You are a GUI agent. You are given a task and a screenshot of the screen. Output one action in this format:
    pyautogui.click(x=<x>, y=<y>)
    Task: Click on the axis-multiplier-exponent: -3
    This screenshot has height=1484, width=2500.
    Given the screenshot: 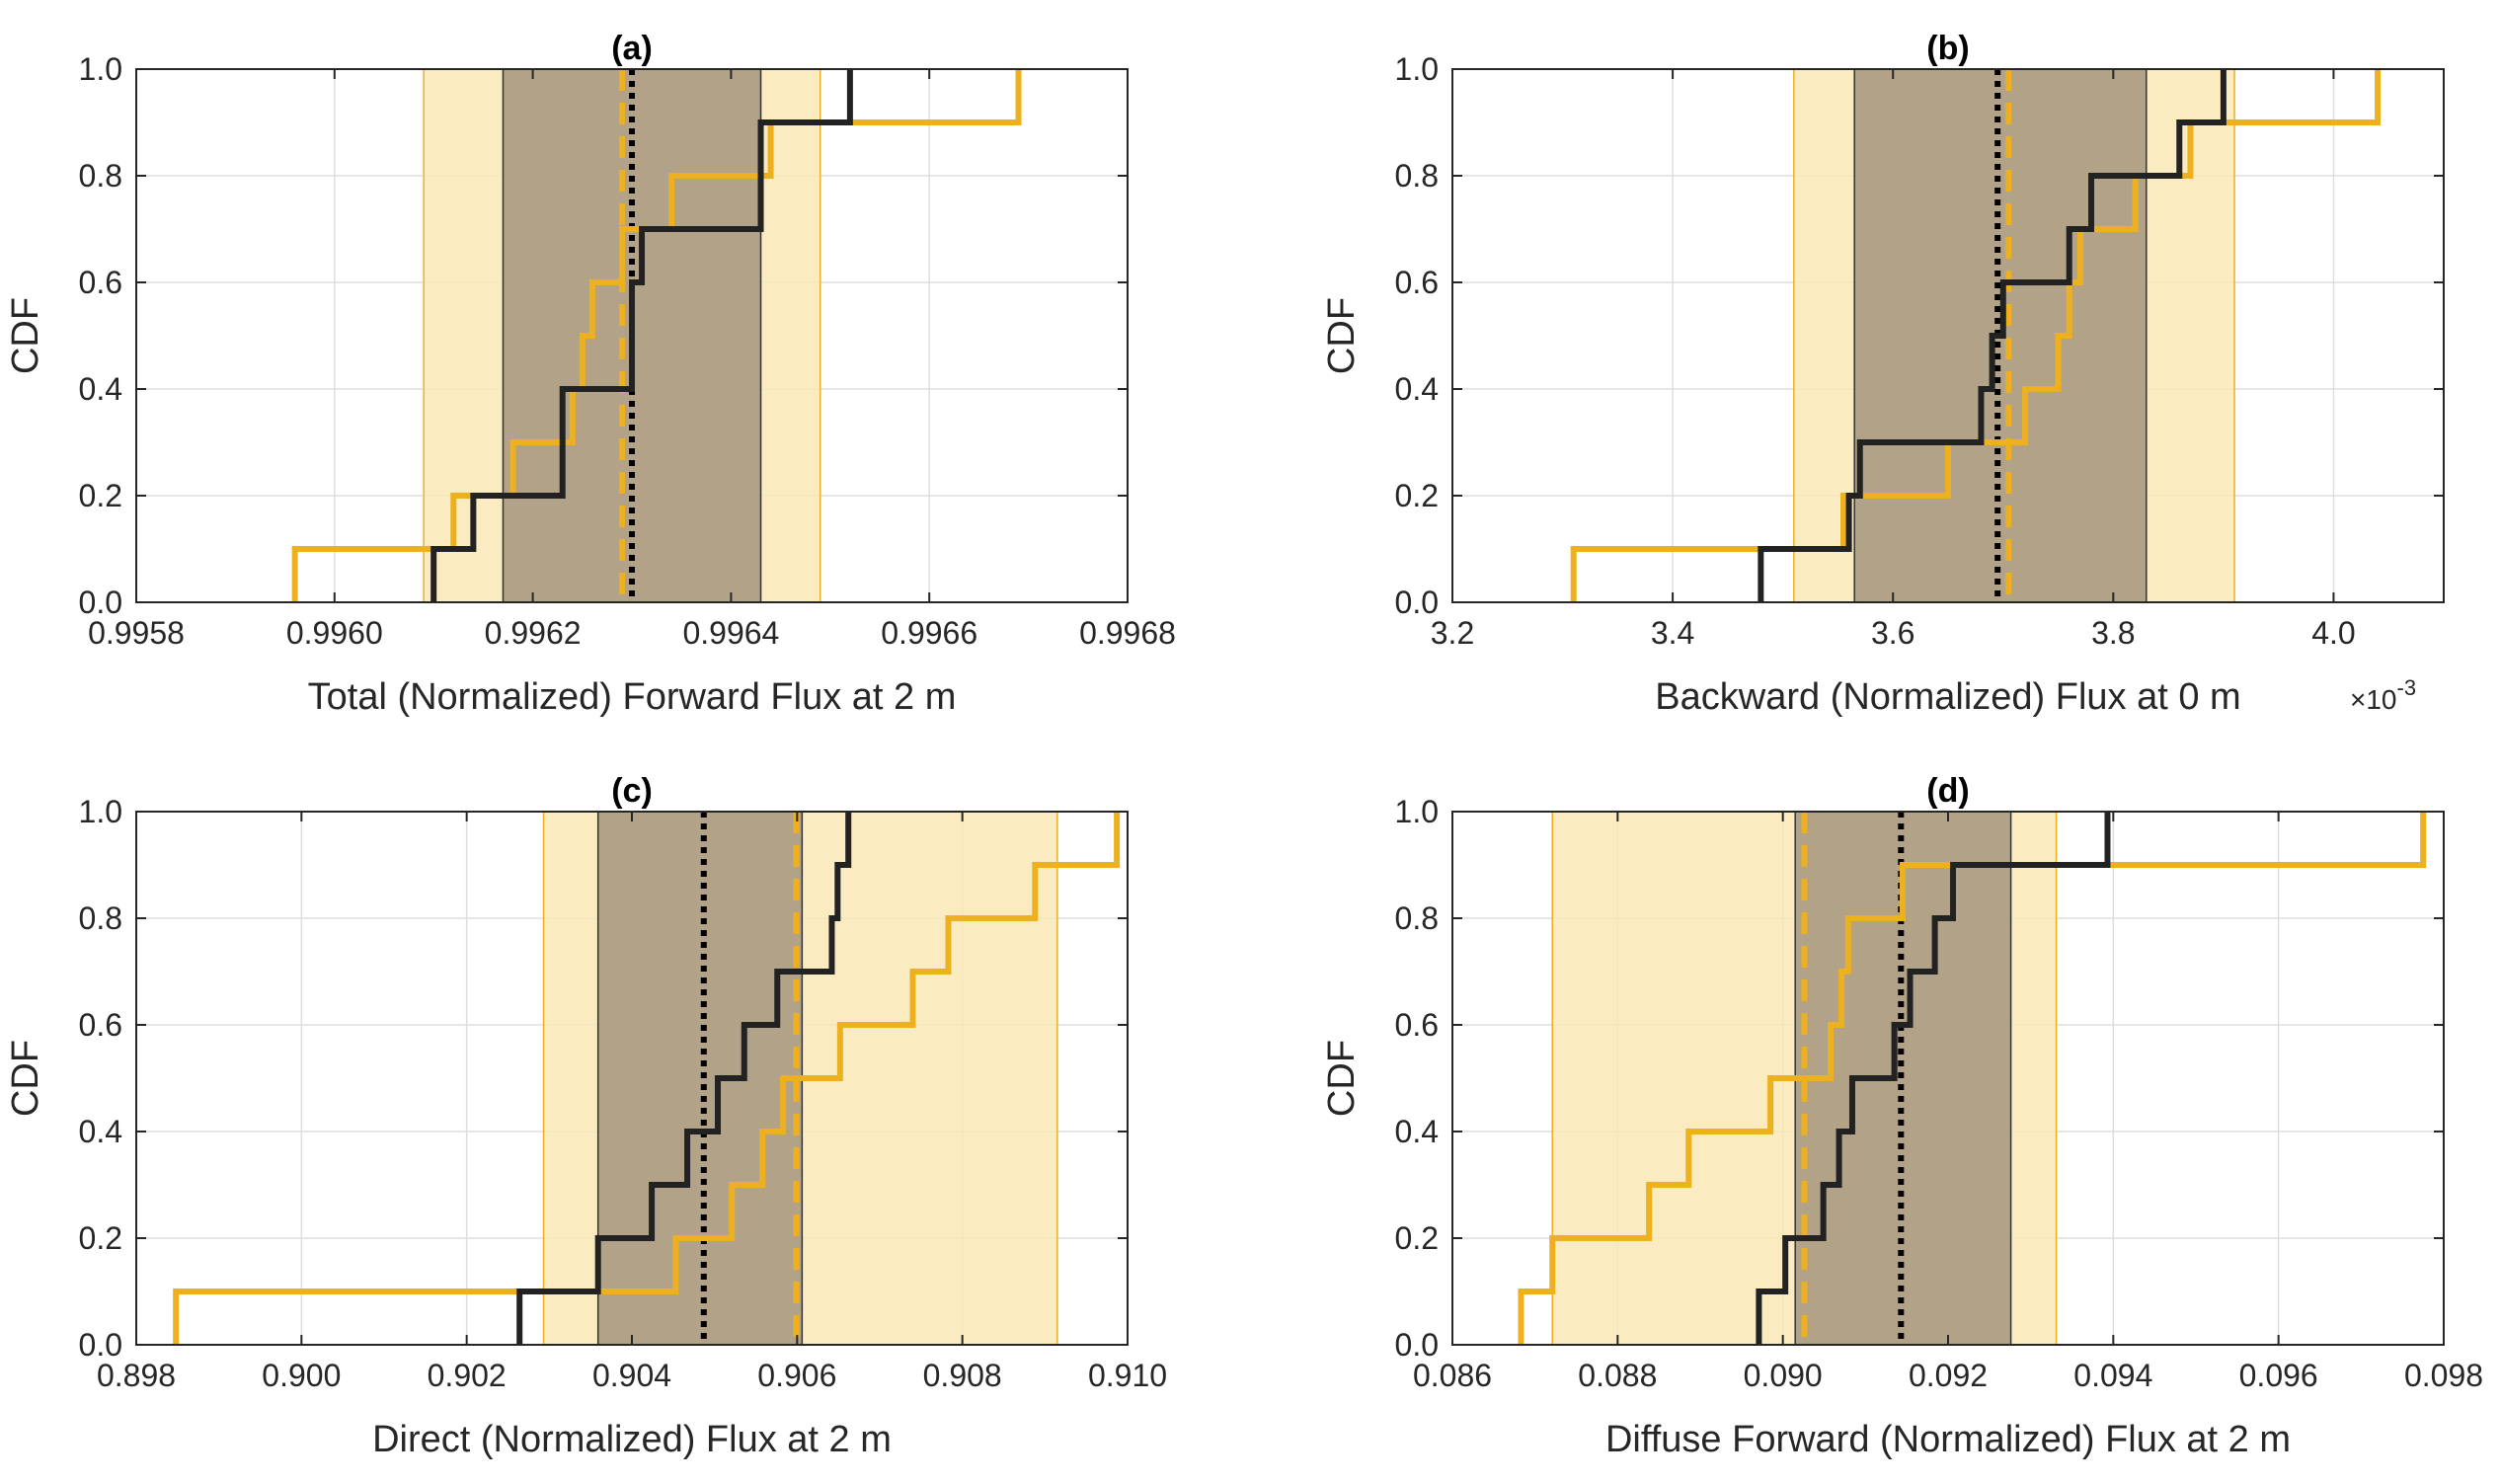 What is the action you would take?
    pyautogui.click(x=2407, y=687)
    